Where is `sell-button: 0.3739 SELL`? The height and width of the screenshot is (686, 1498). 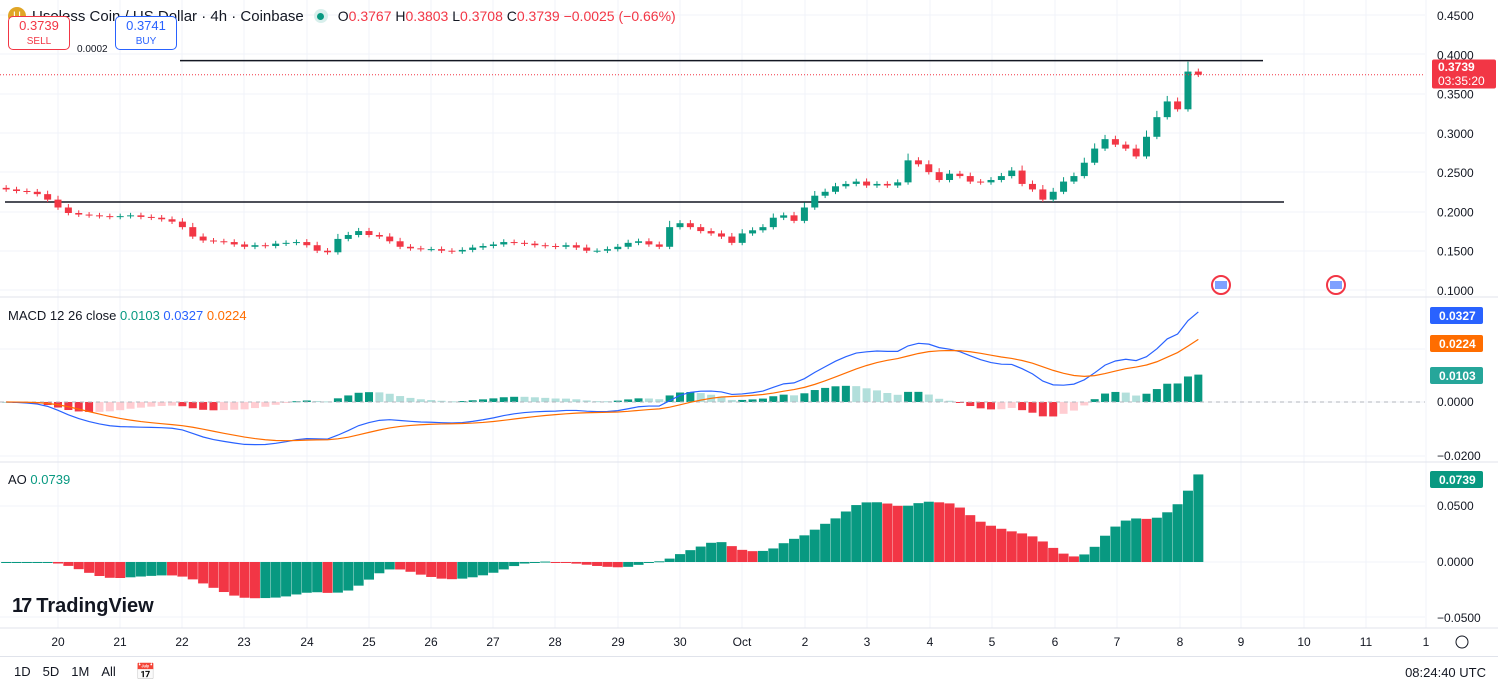
sell-button: 0.3739 SELL is located at coordinates (39, 33).